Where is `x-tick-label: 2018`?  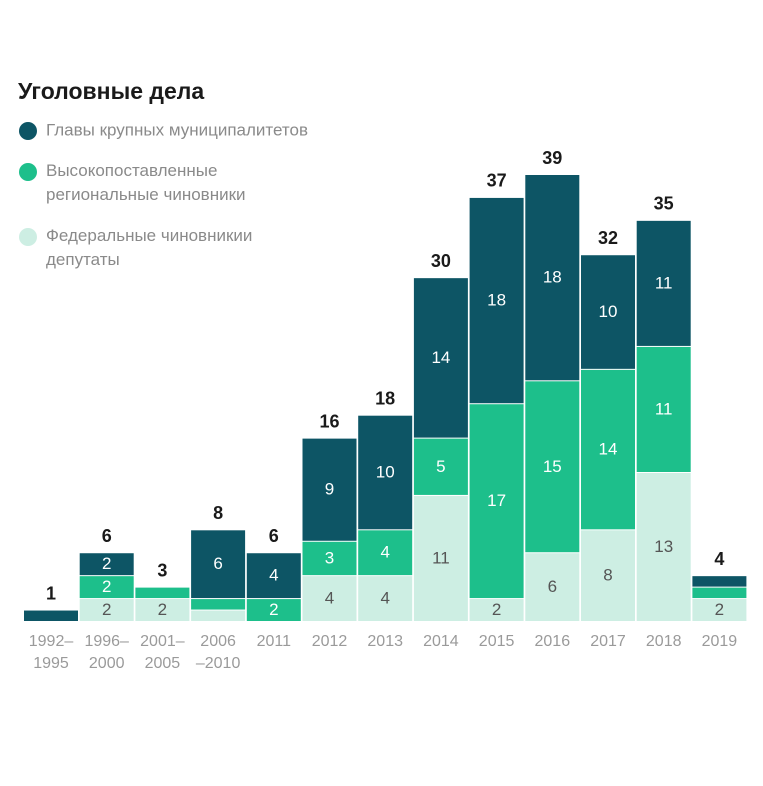
x-tick-label: 2018 is located at coordinates (664, 641).